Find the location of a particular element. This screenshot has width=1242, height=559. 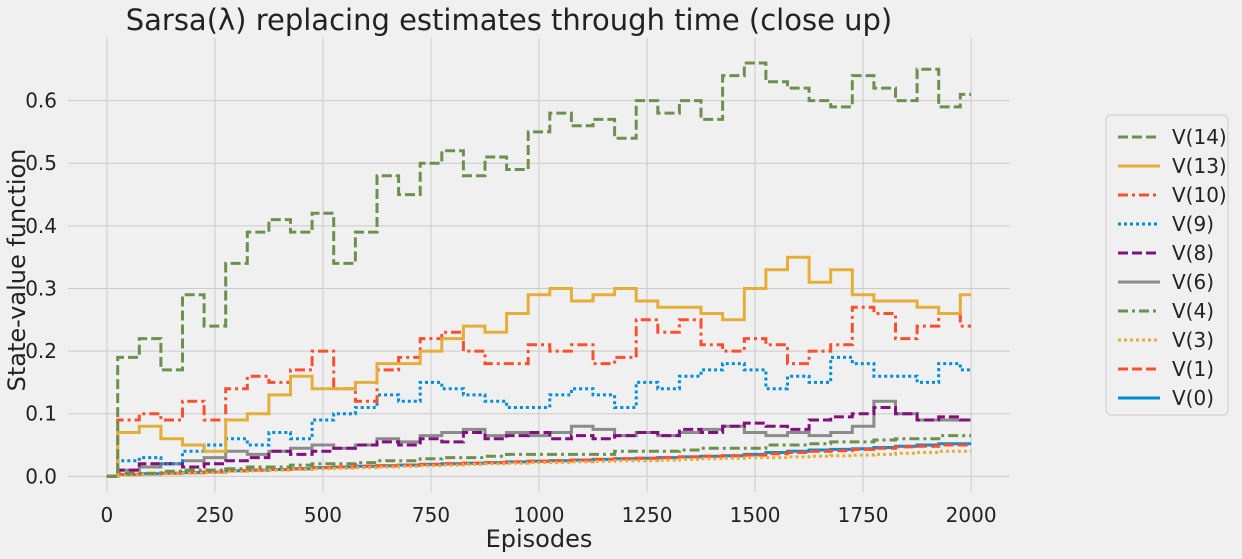

legend-label: V(4) is located at coordinates (1193, 311).